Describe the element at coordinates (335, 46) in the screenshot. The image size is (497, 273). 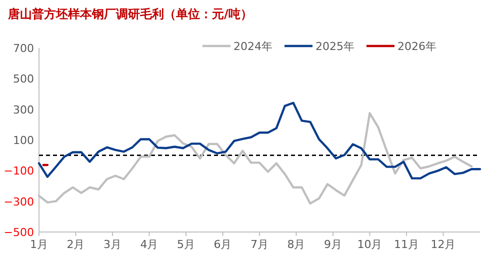
I see `legend-label: 2025年` at that location.